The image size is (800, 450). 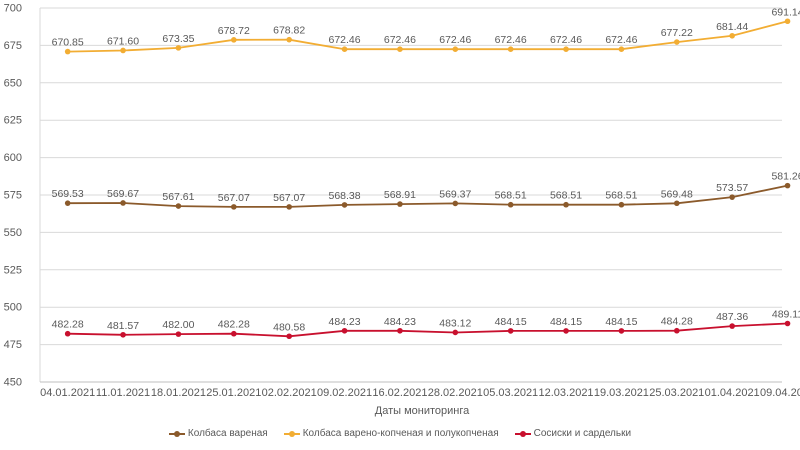 I want to click on x-tick-label: 12.03.2021, so click(x=566, y=393).